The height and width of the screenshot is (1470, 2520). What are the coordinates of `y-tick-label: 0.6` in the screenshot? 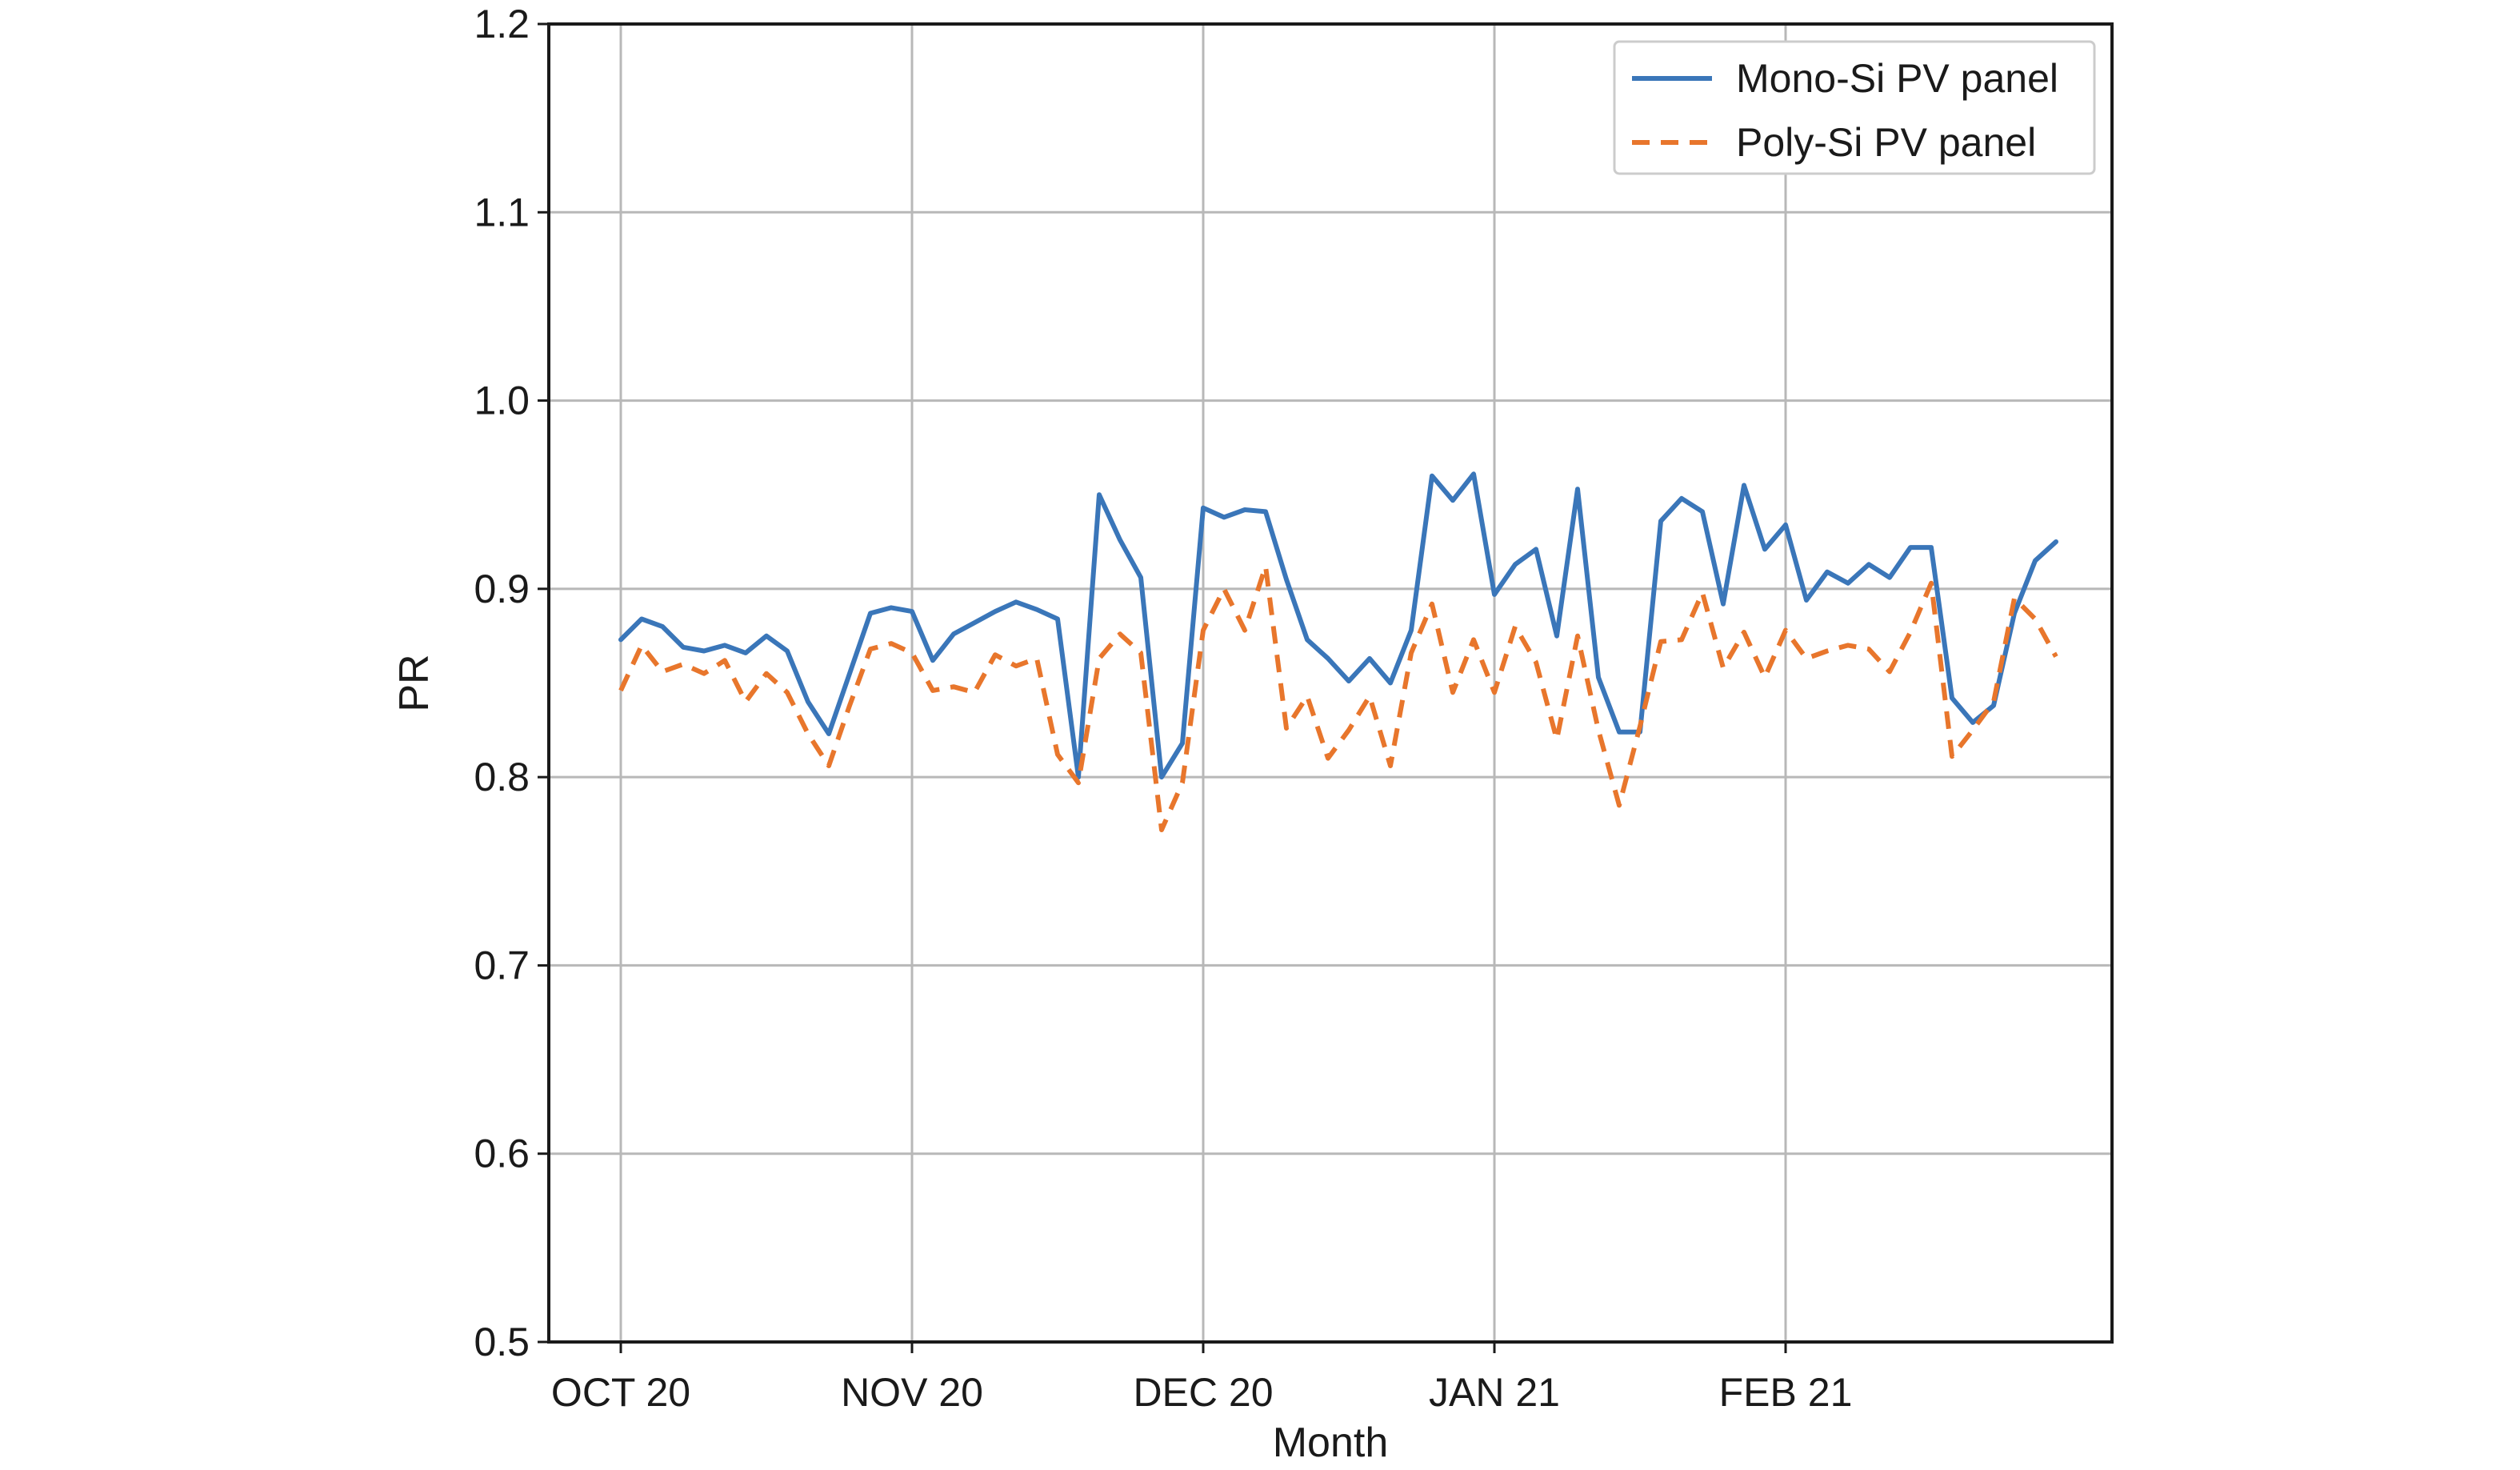 It's located at (502, 1154).